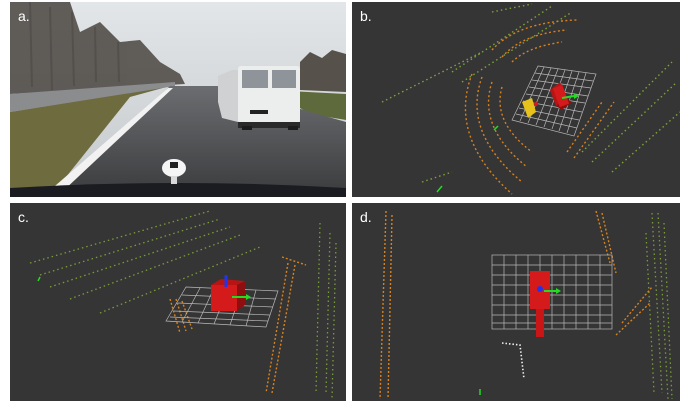 The width and height of the screenshot is (688, 407). Describe the element at coordinates (238, 325) in the screenshot. I see `point-cloud-orange` at that location.